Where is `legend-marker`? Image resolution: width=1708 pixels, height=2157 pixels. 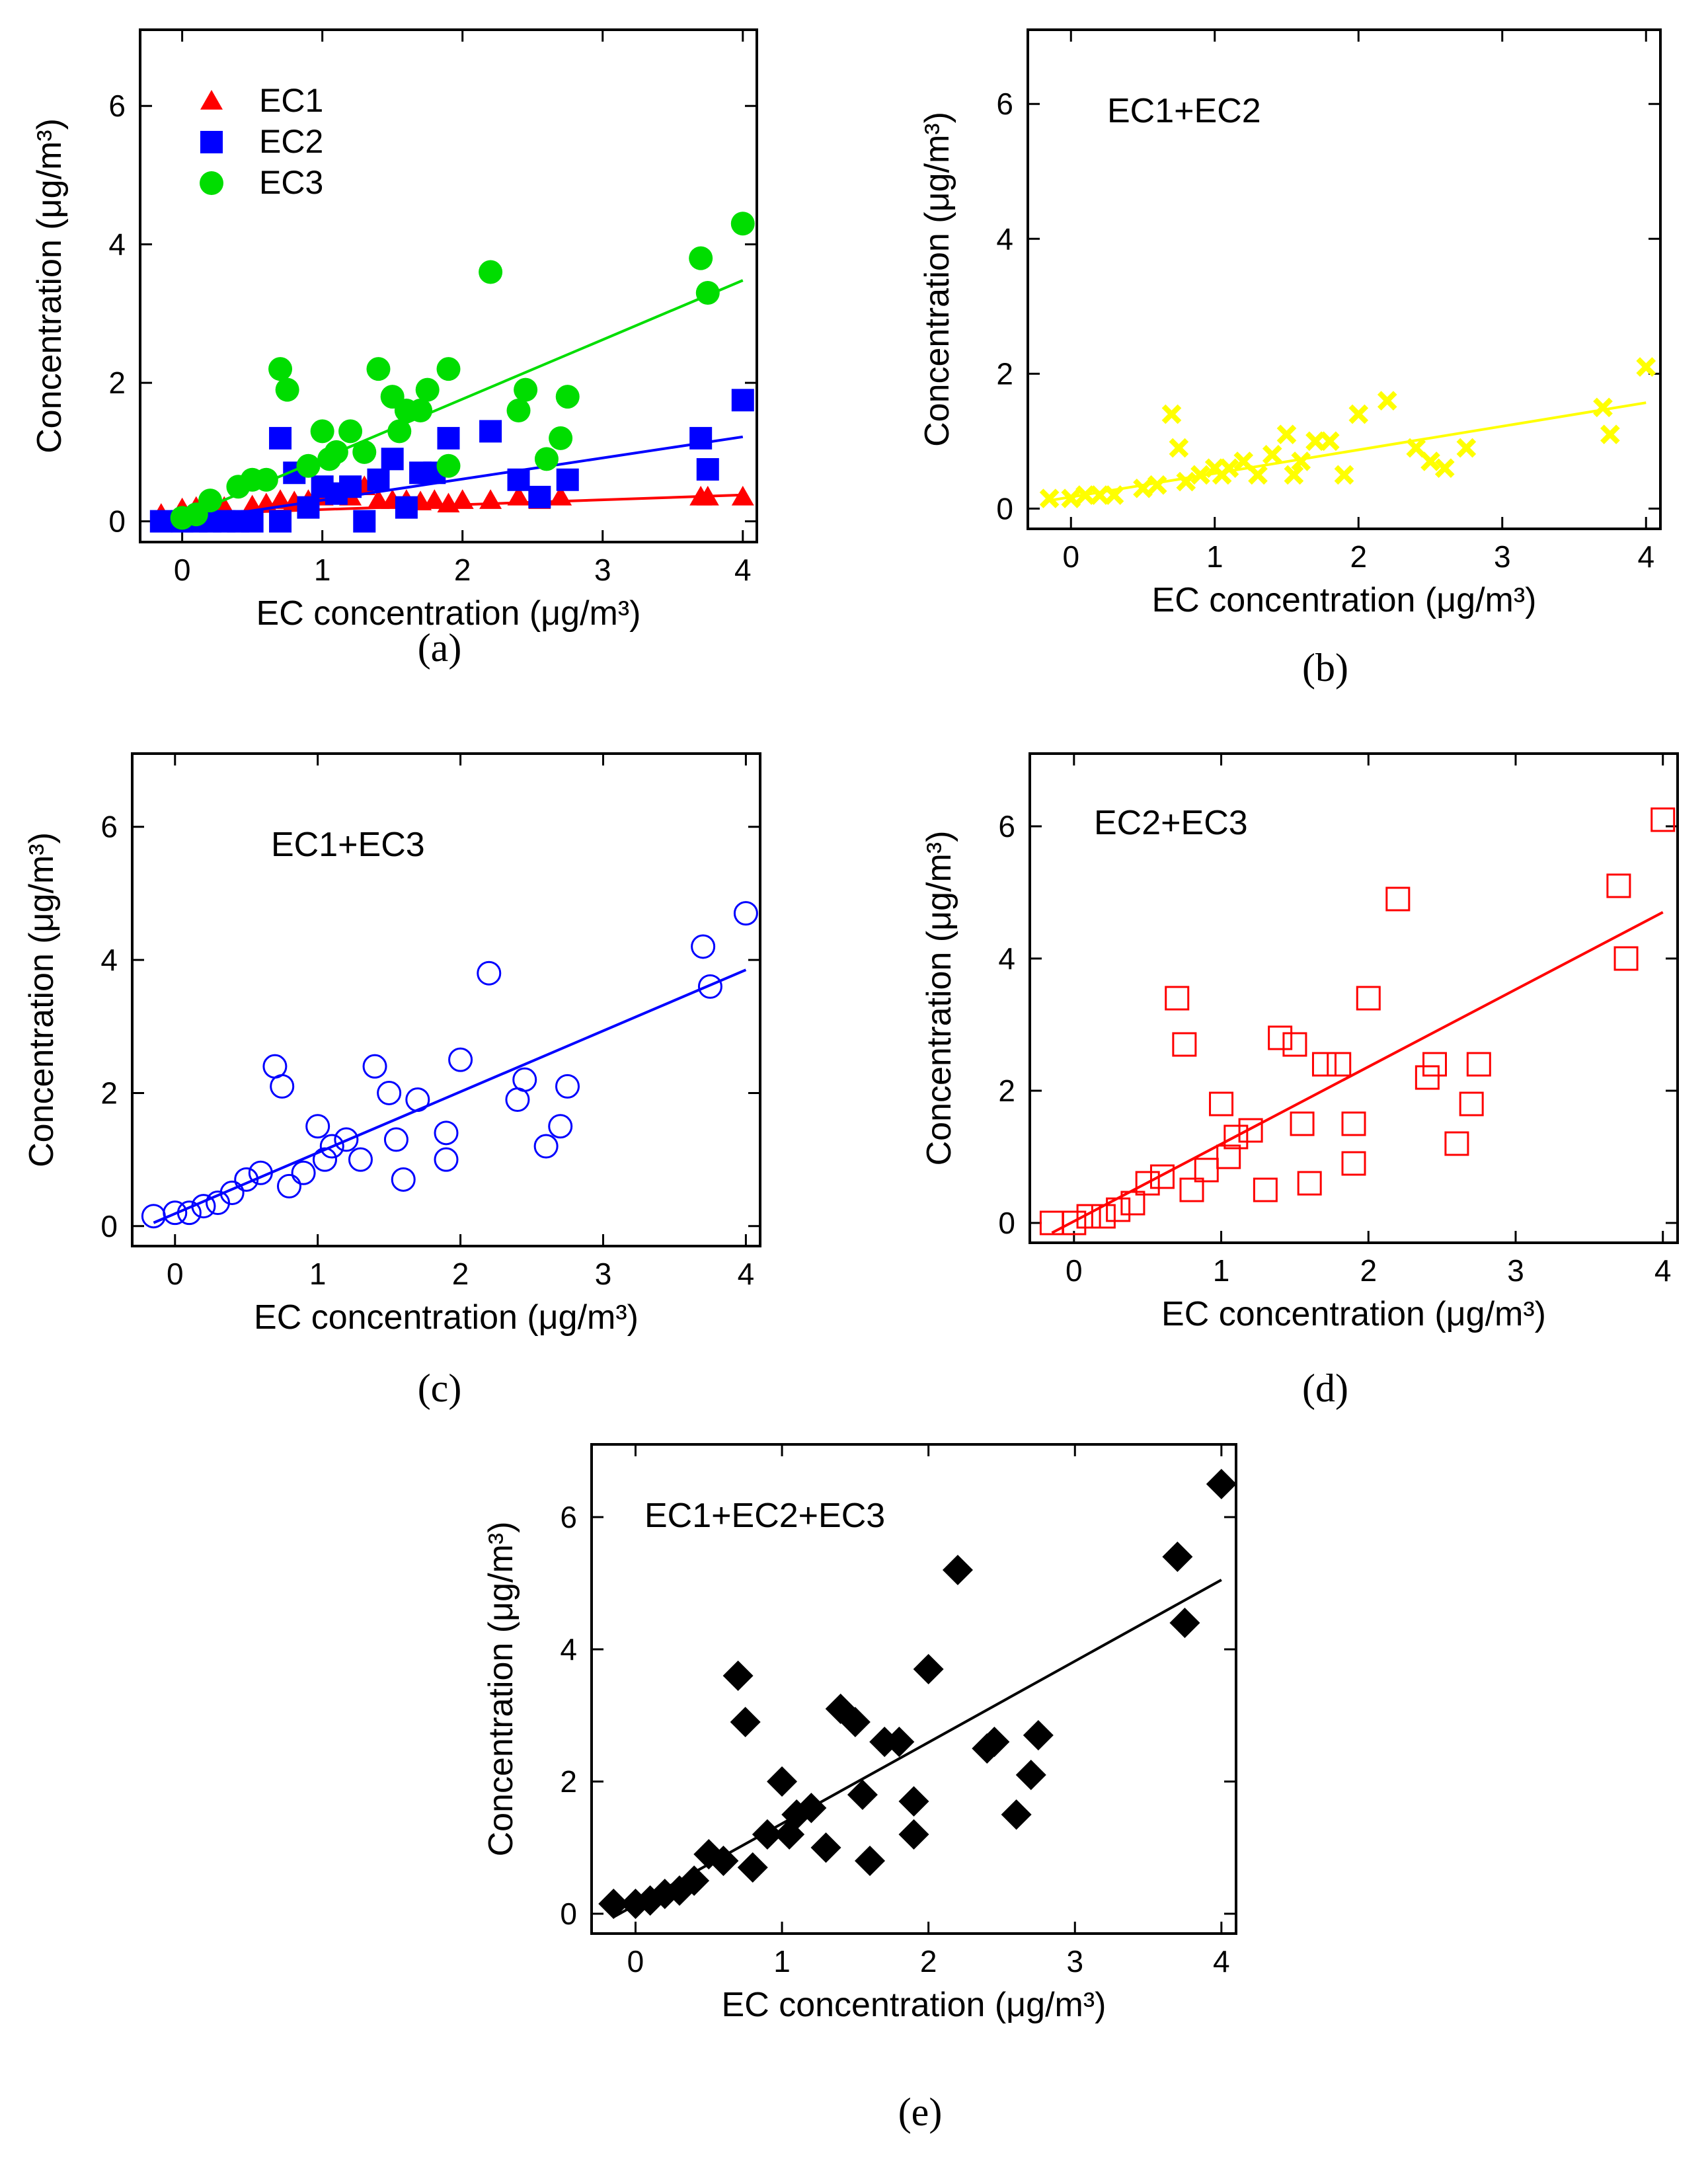 legend-marker is located at coordinates (211, 183).